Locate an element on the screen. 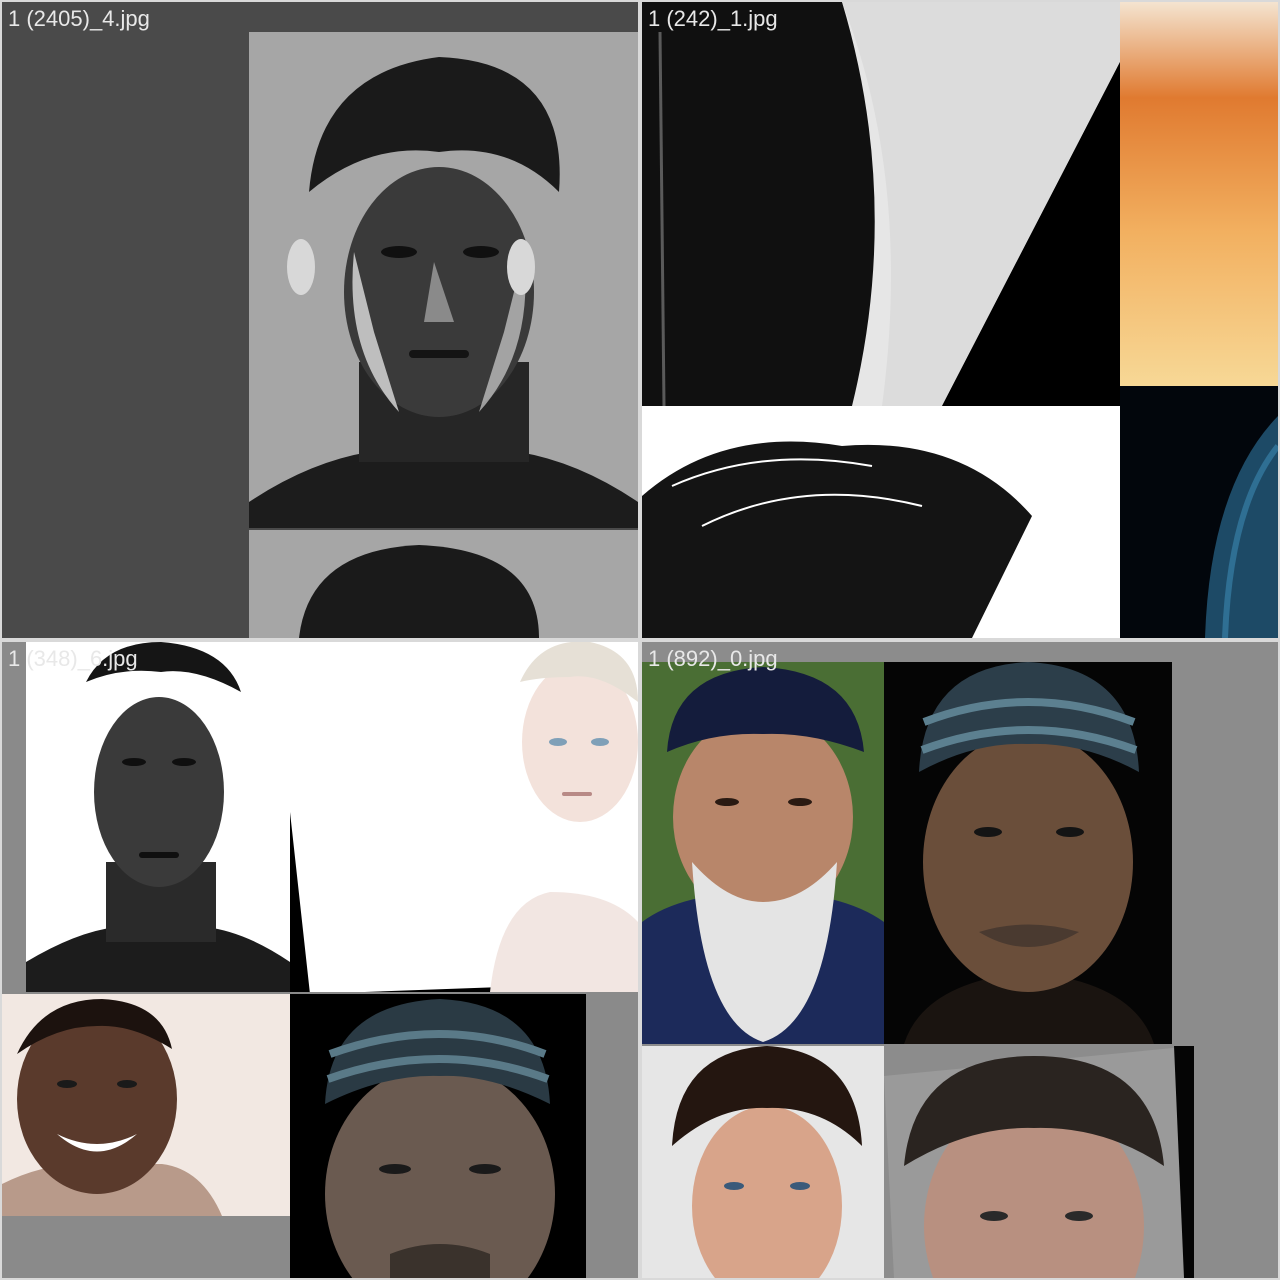 This screenshot has height=1280, width=1280. portrait-photo-smiling is located at coordinates (146, 1105).